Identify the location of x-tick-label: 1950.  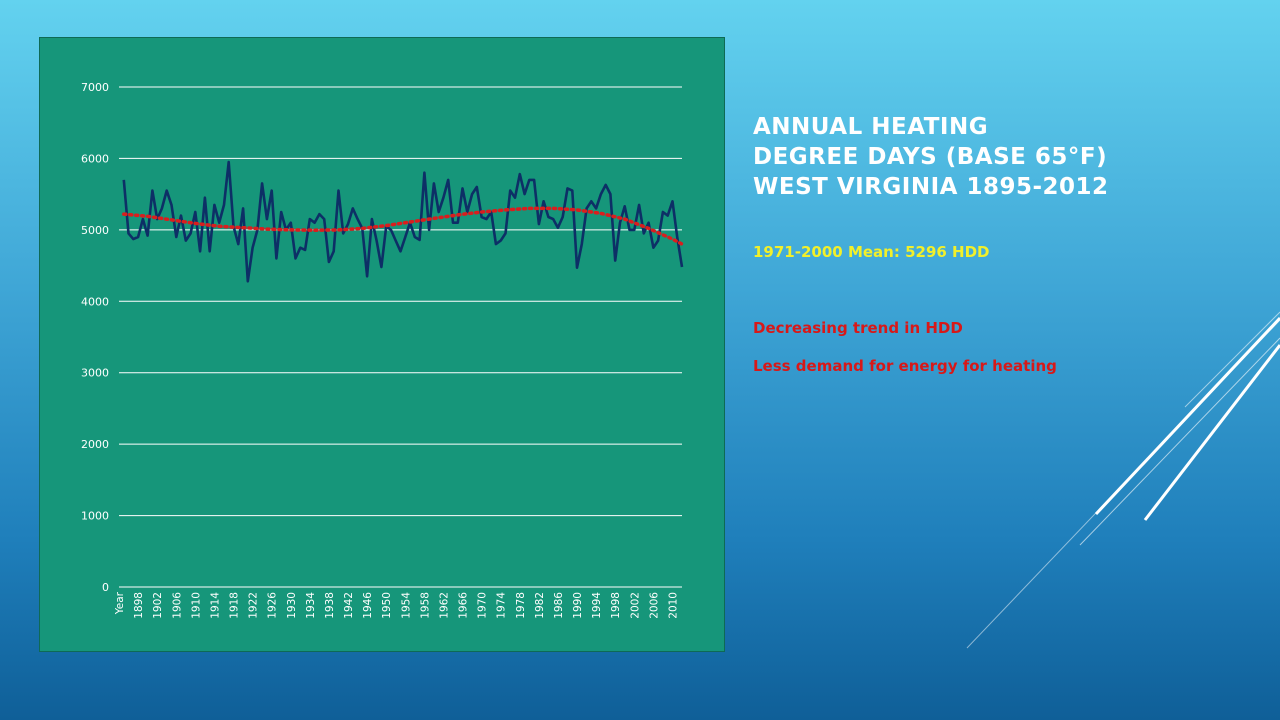
(387, 605).